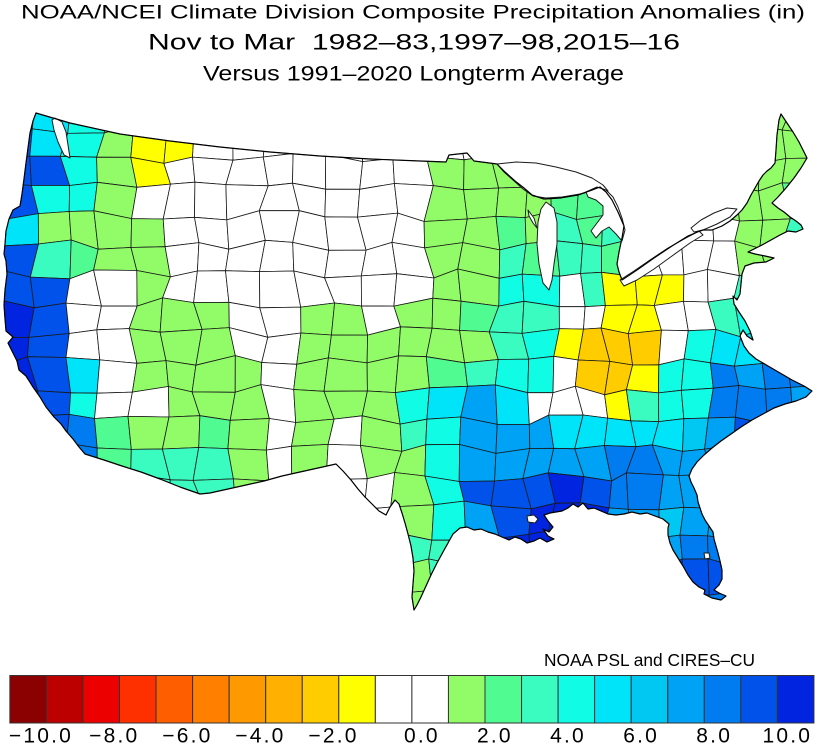 This screenshot has width=824, height=749. What do you see at coordinates (568, 735) in the screenshot?
I see `svg-text: 4.0` at bounding box center [568, 735].